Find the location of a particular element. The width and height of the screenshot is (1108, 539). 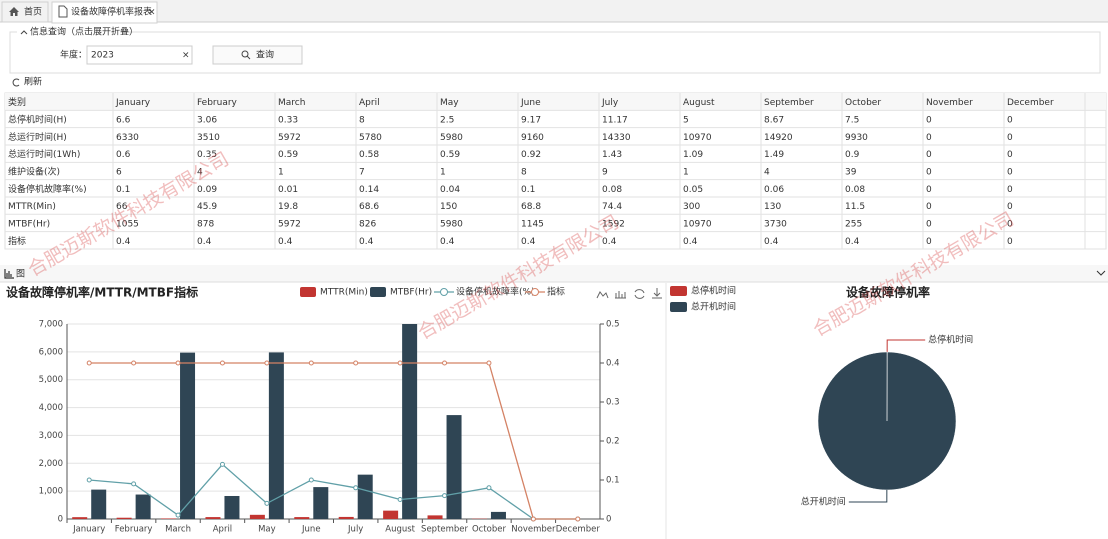

search-icon is located at coordinates (248, 57).